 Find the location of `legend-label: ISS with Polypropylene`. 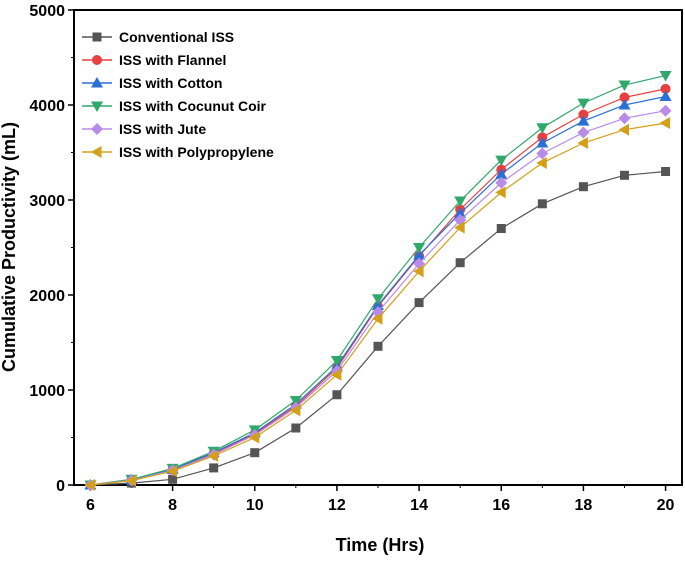

legend-label: ISS with Polypropylene is located at coordinates (196, 152).